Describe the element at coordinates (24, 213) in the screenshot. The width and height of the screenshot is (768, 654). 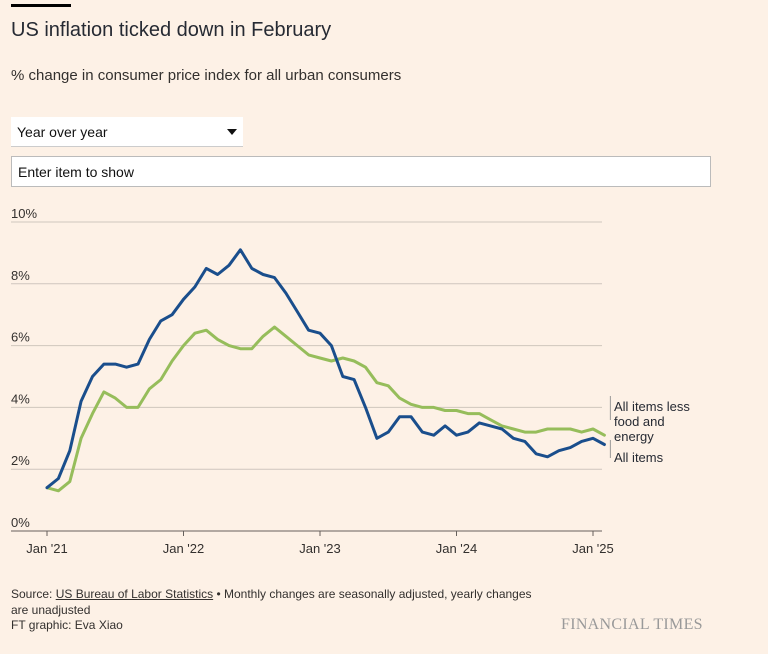
I see `y-tick-label: 10%` at that location.